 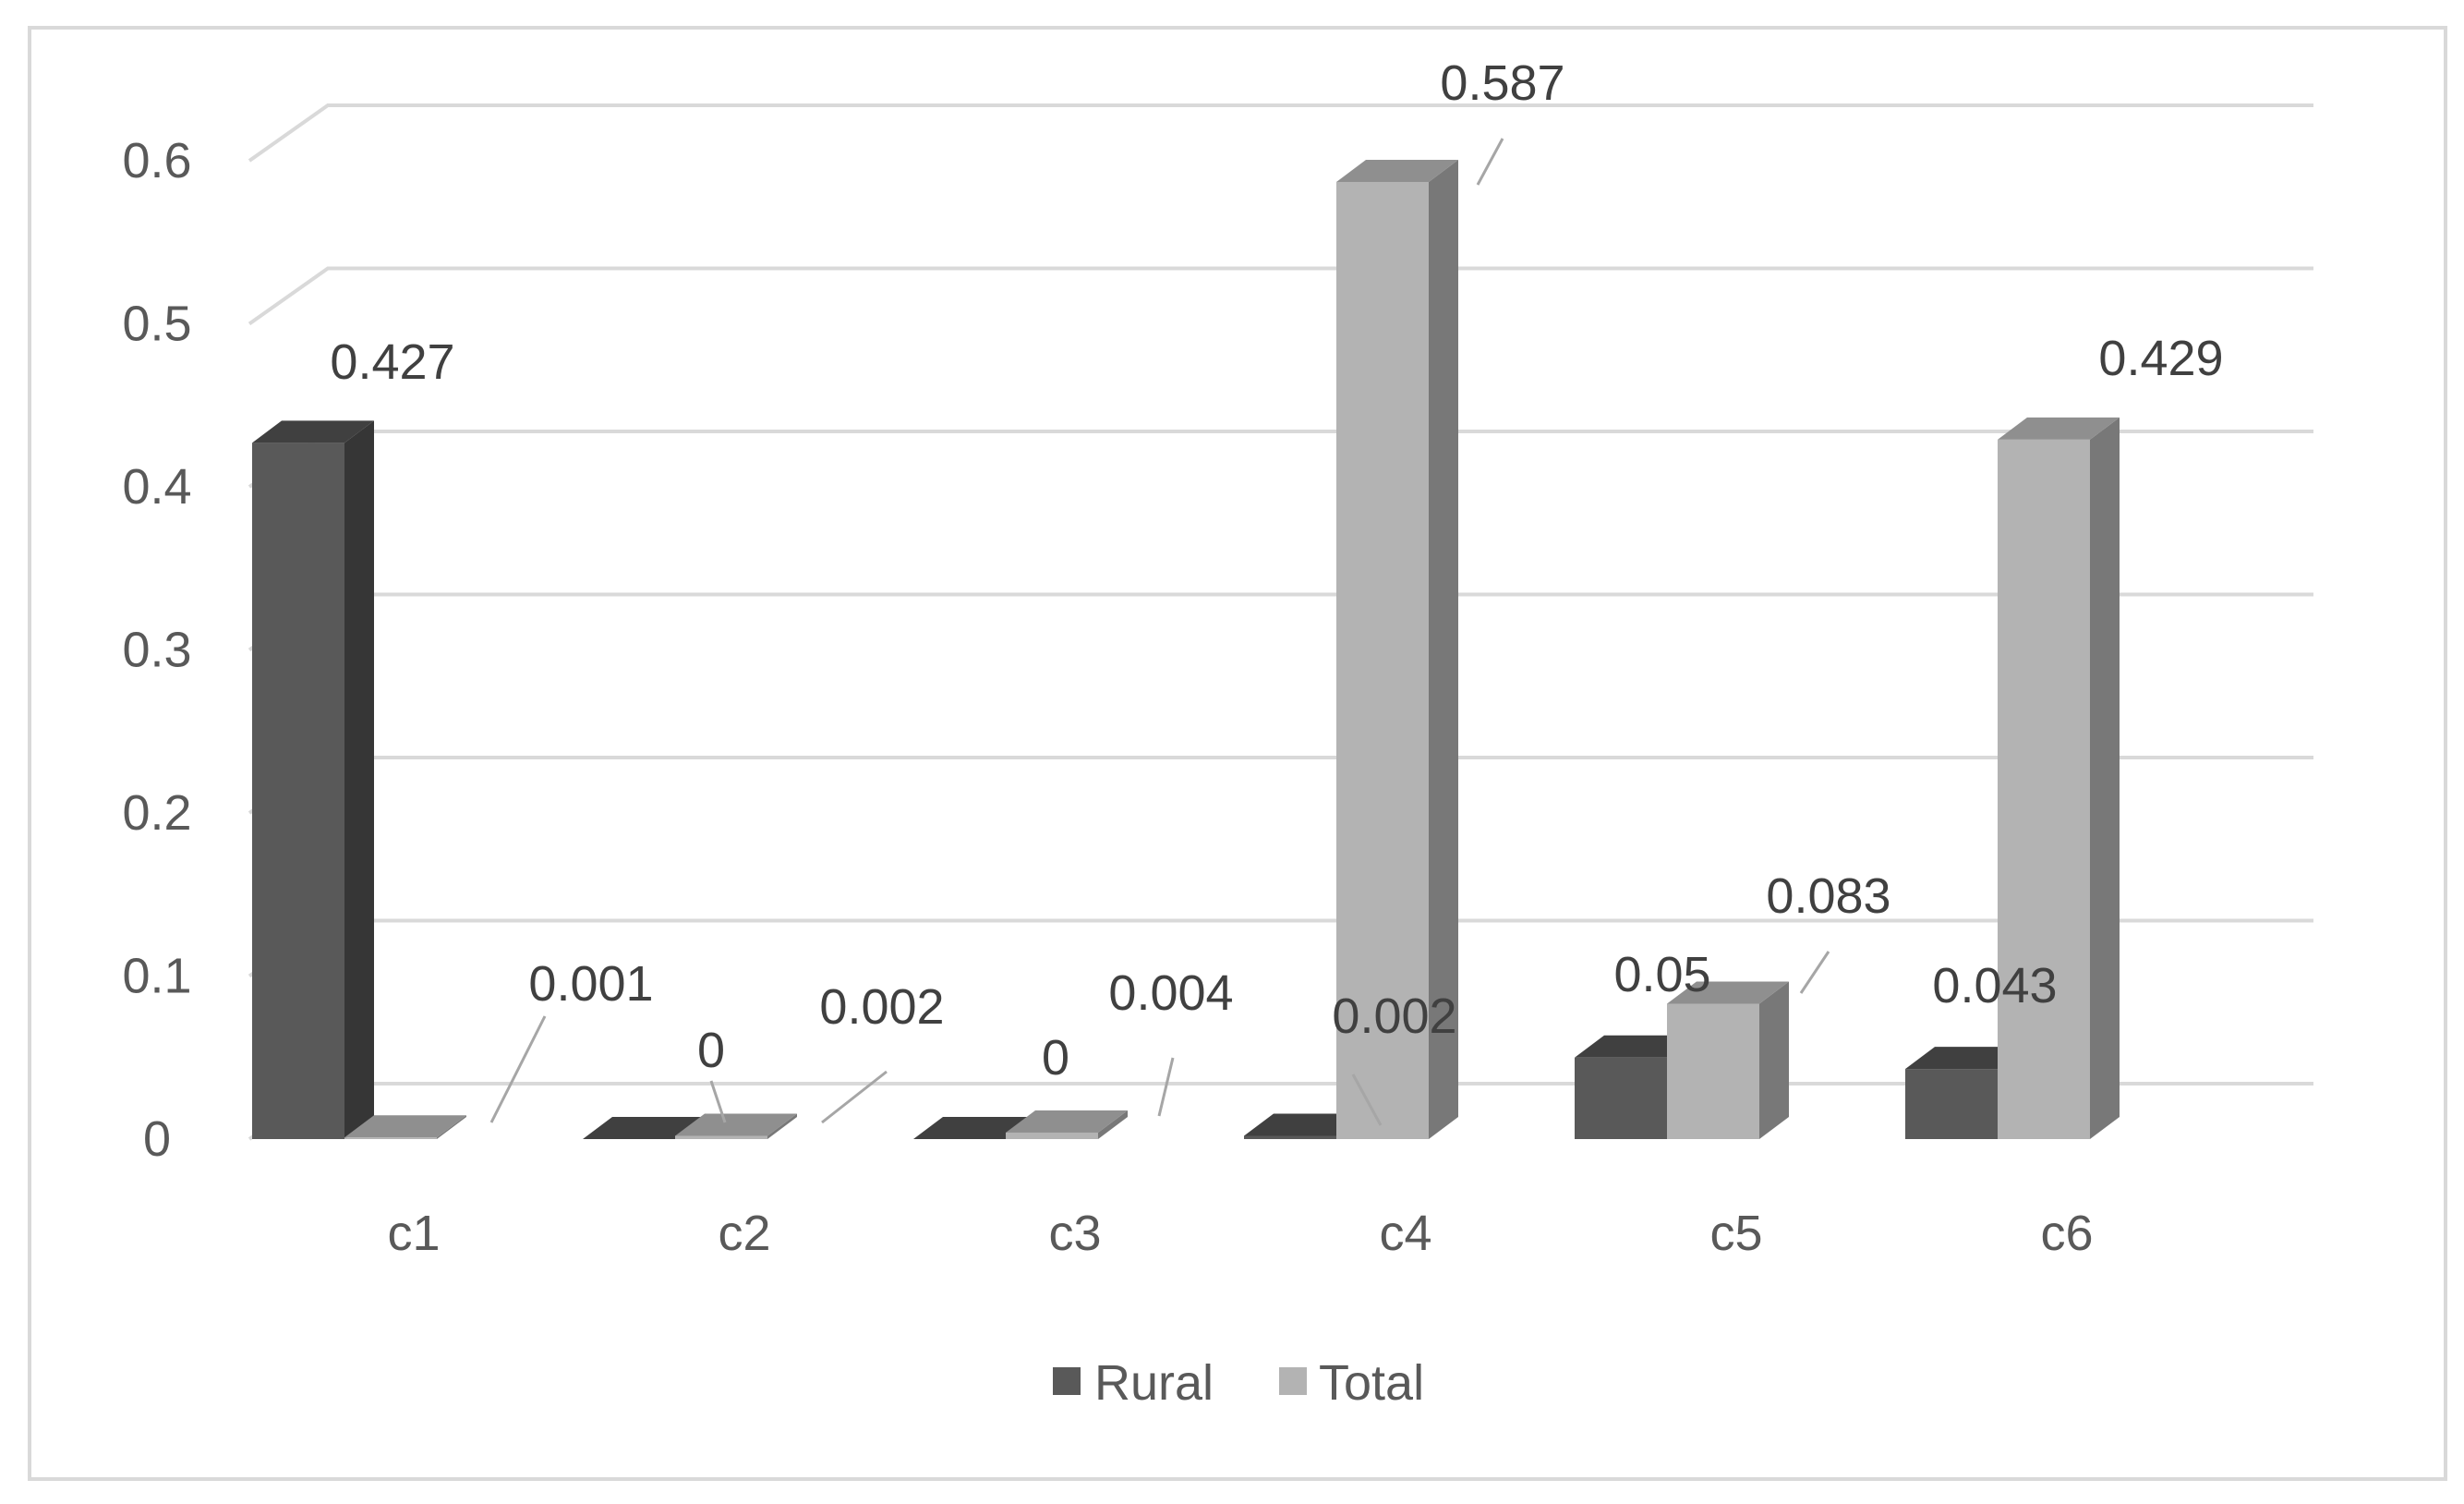 What do you see at coordinates (157, 160) in the screenshot?
I see `y-tick-label: 0.6` at bounding box center [157, 160].